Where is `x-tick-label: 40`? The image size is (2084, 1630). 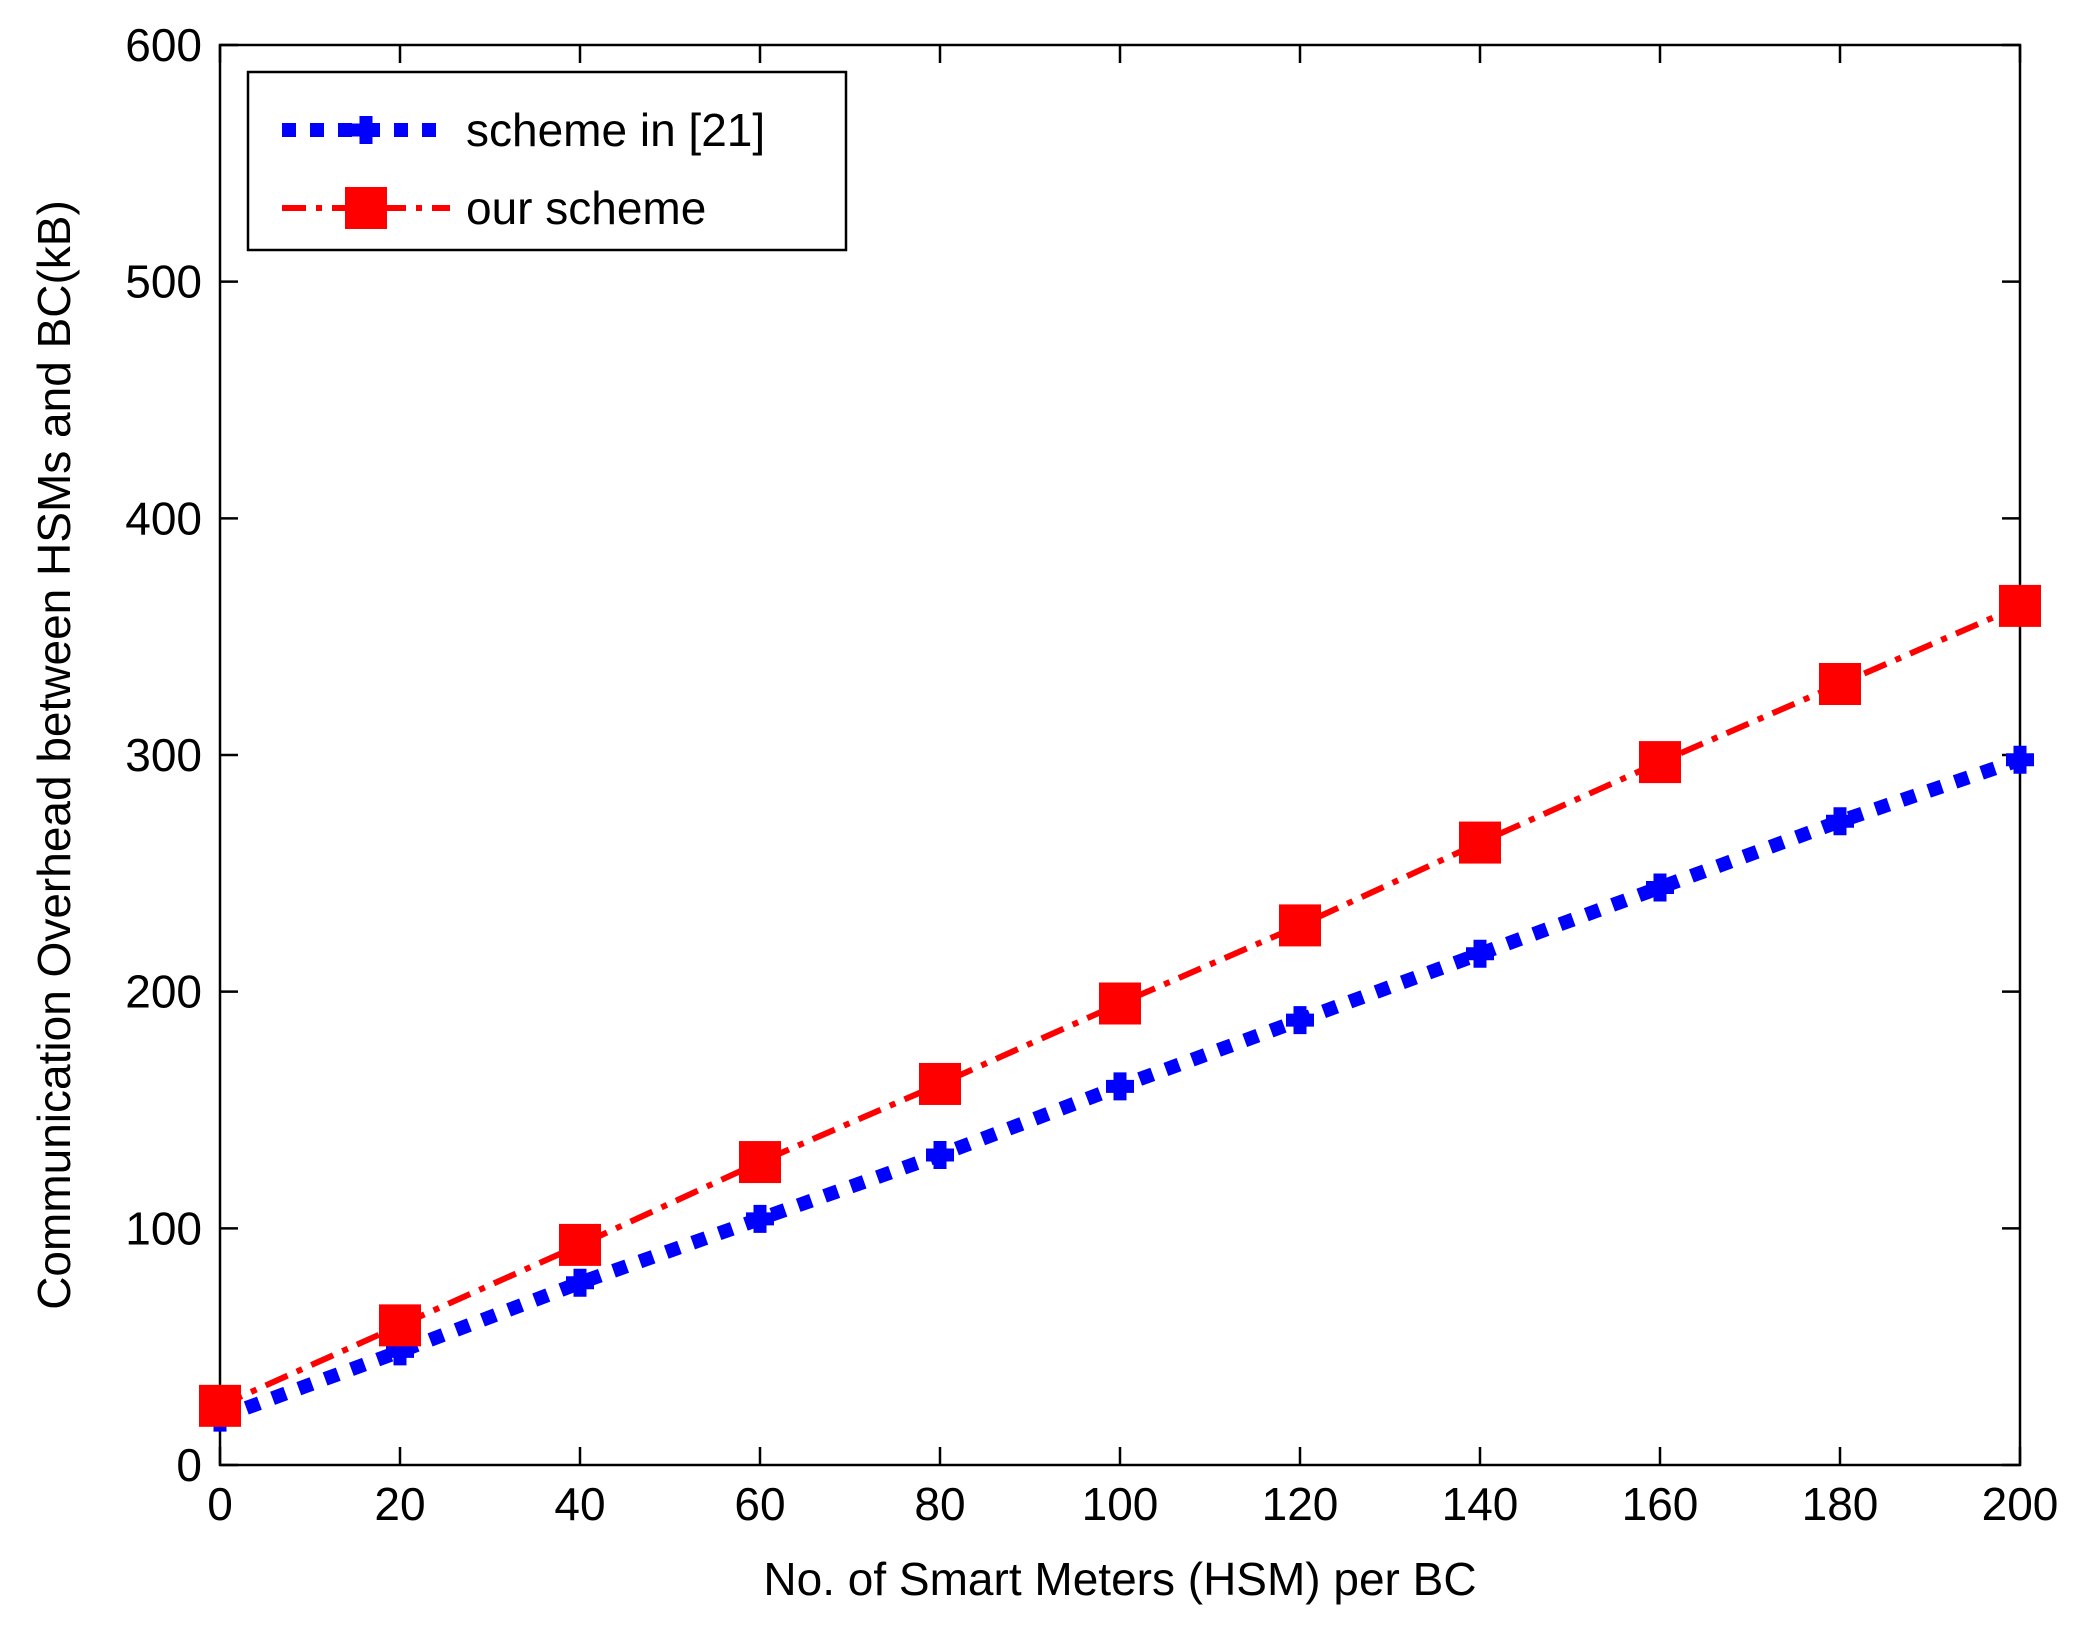 x-tick-label: 40 is located at coordinates (579, 1504).